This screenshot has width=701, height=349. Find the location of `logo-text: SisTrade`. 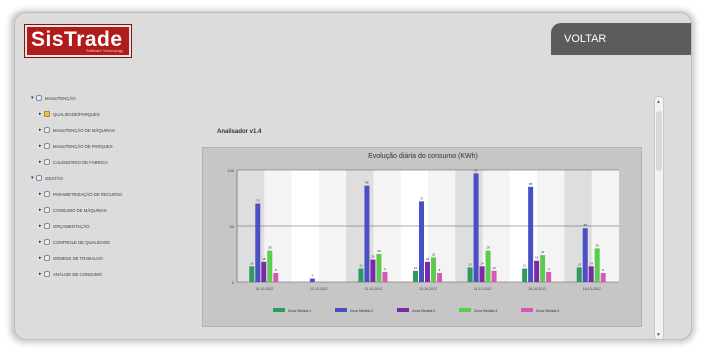

logo-text: SisTrade is located at coordinates (77, 39).